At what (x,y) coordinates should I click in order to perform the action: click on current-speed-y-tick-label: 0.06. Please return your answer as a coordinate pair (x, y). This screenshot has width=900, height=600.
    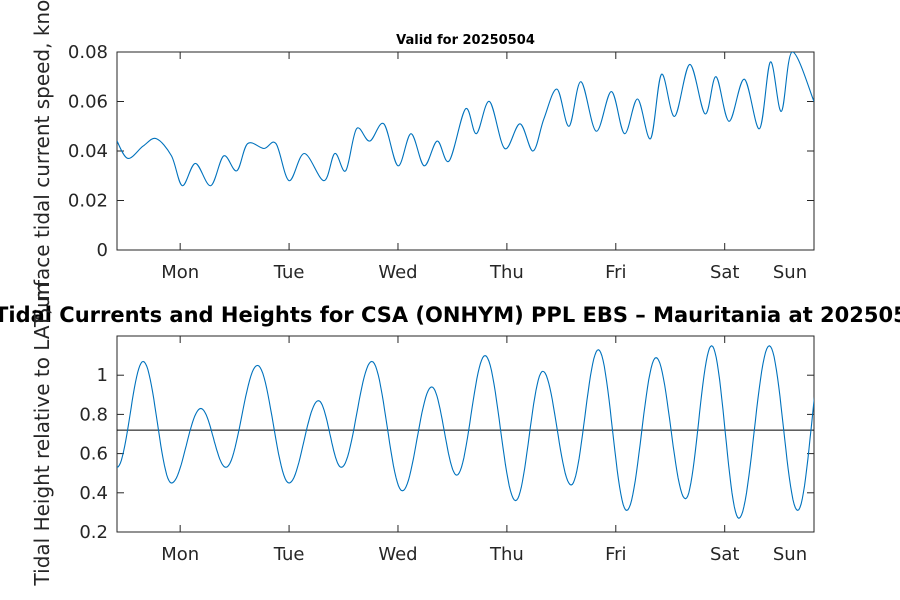
    Looking at the image, I should click on (88, 102).